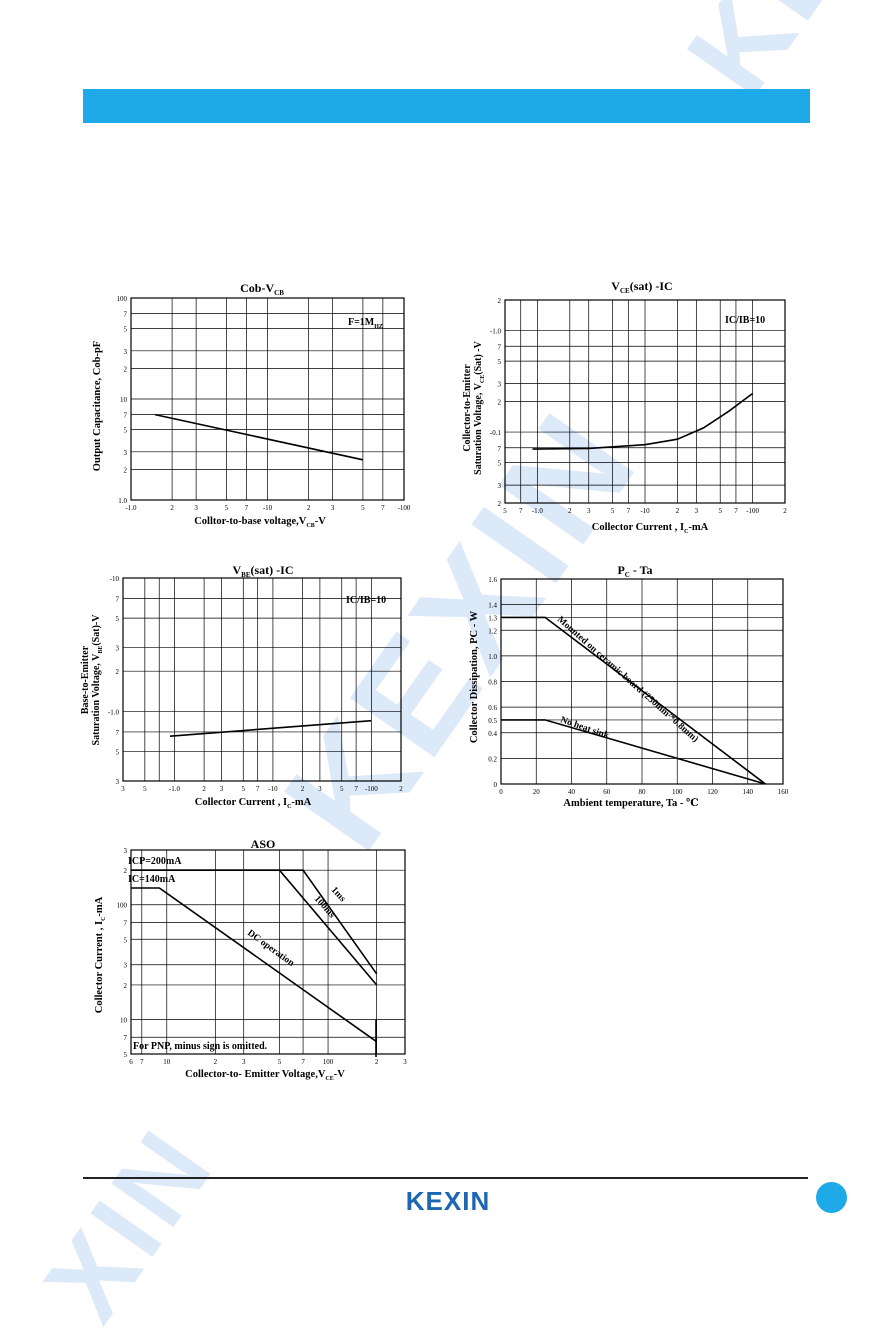 This screenshot has width=892, height=1343. I want to click on vbe-sat-curve, so click(270, 728).